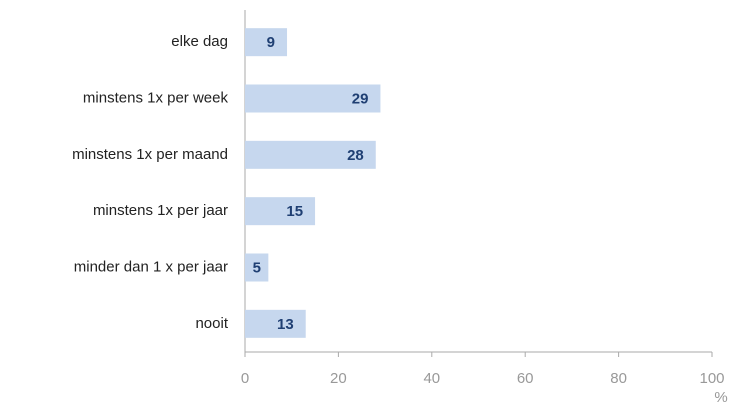 This screenshot has width=733, height=408. Describe the element at coordinates (711, 378) in the screenshot. I see `x-tick-label: 100` at that location.